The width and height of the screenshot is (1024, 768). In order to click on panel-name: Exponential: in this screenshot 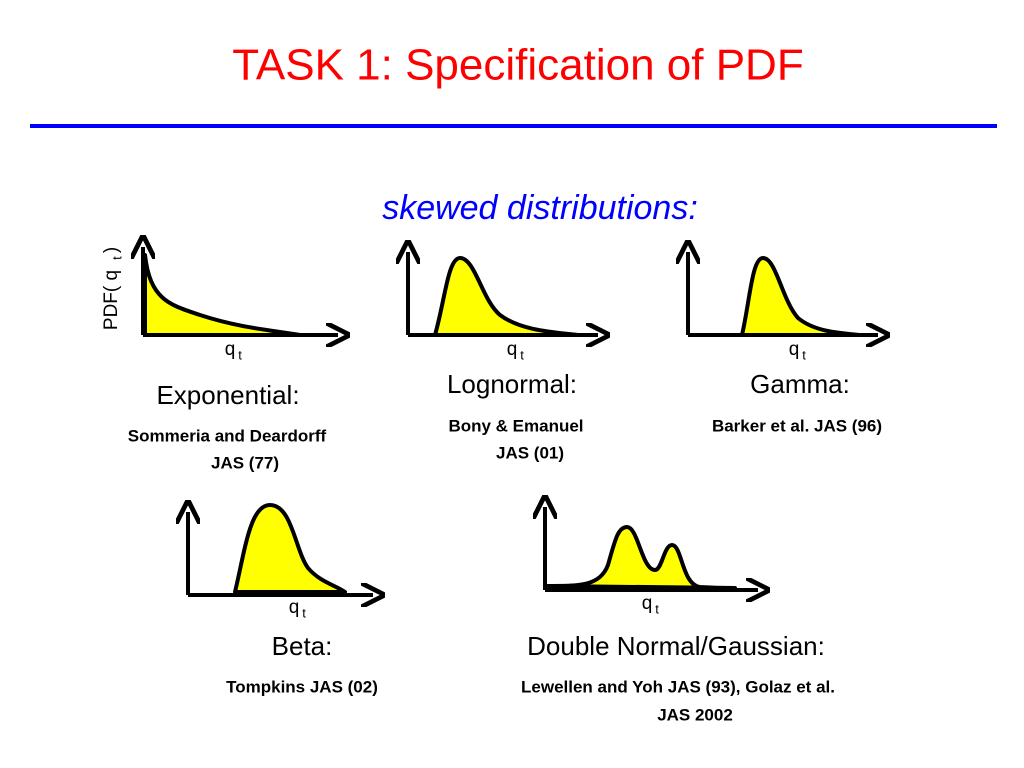, I will do `click(227, 395)`.